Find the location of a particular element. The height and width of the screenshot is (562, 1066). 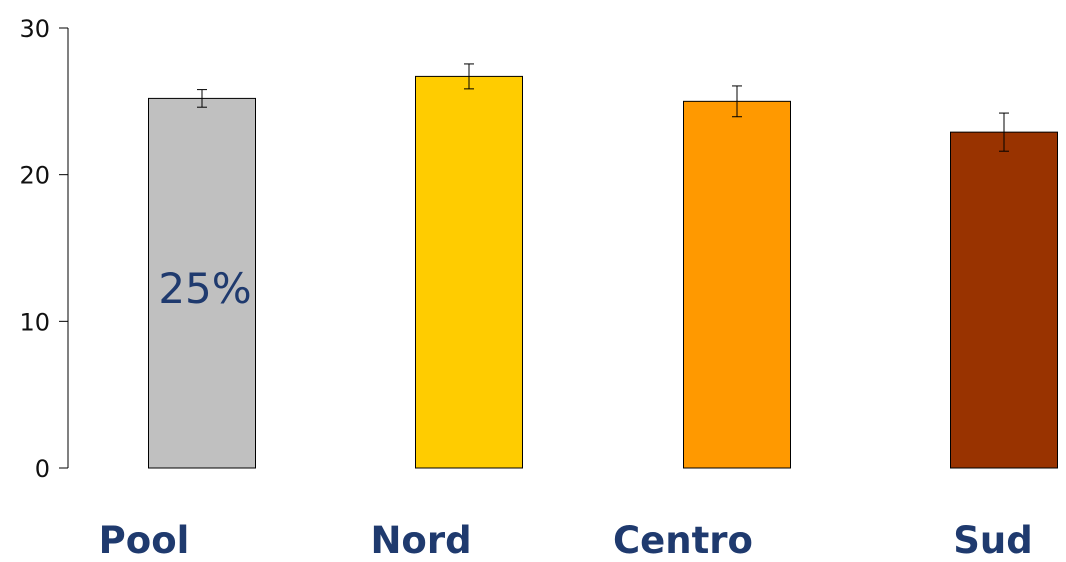

bar-centro is located at coordinates (737, 284).